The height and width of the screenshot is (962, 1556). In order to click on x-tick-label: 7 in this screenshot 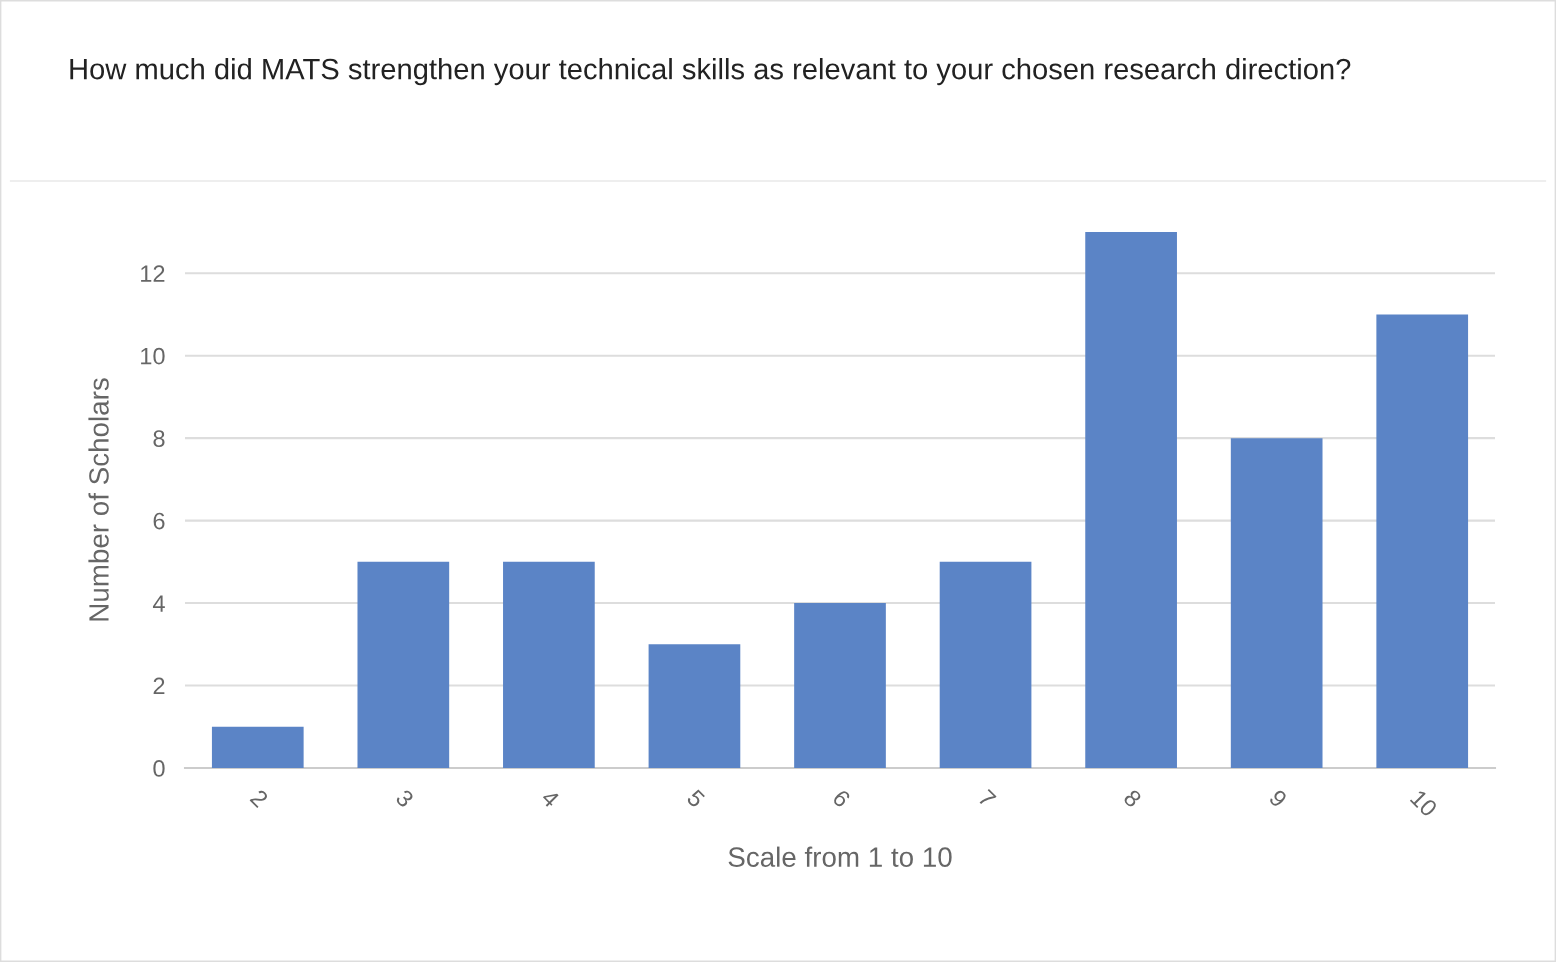, I will do `click(987, 798)`.